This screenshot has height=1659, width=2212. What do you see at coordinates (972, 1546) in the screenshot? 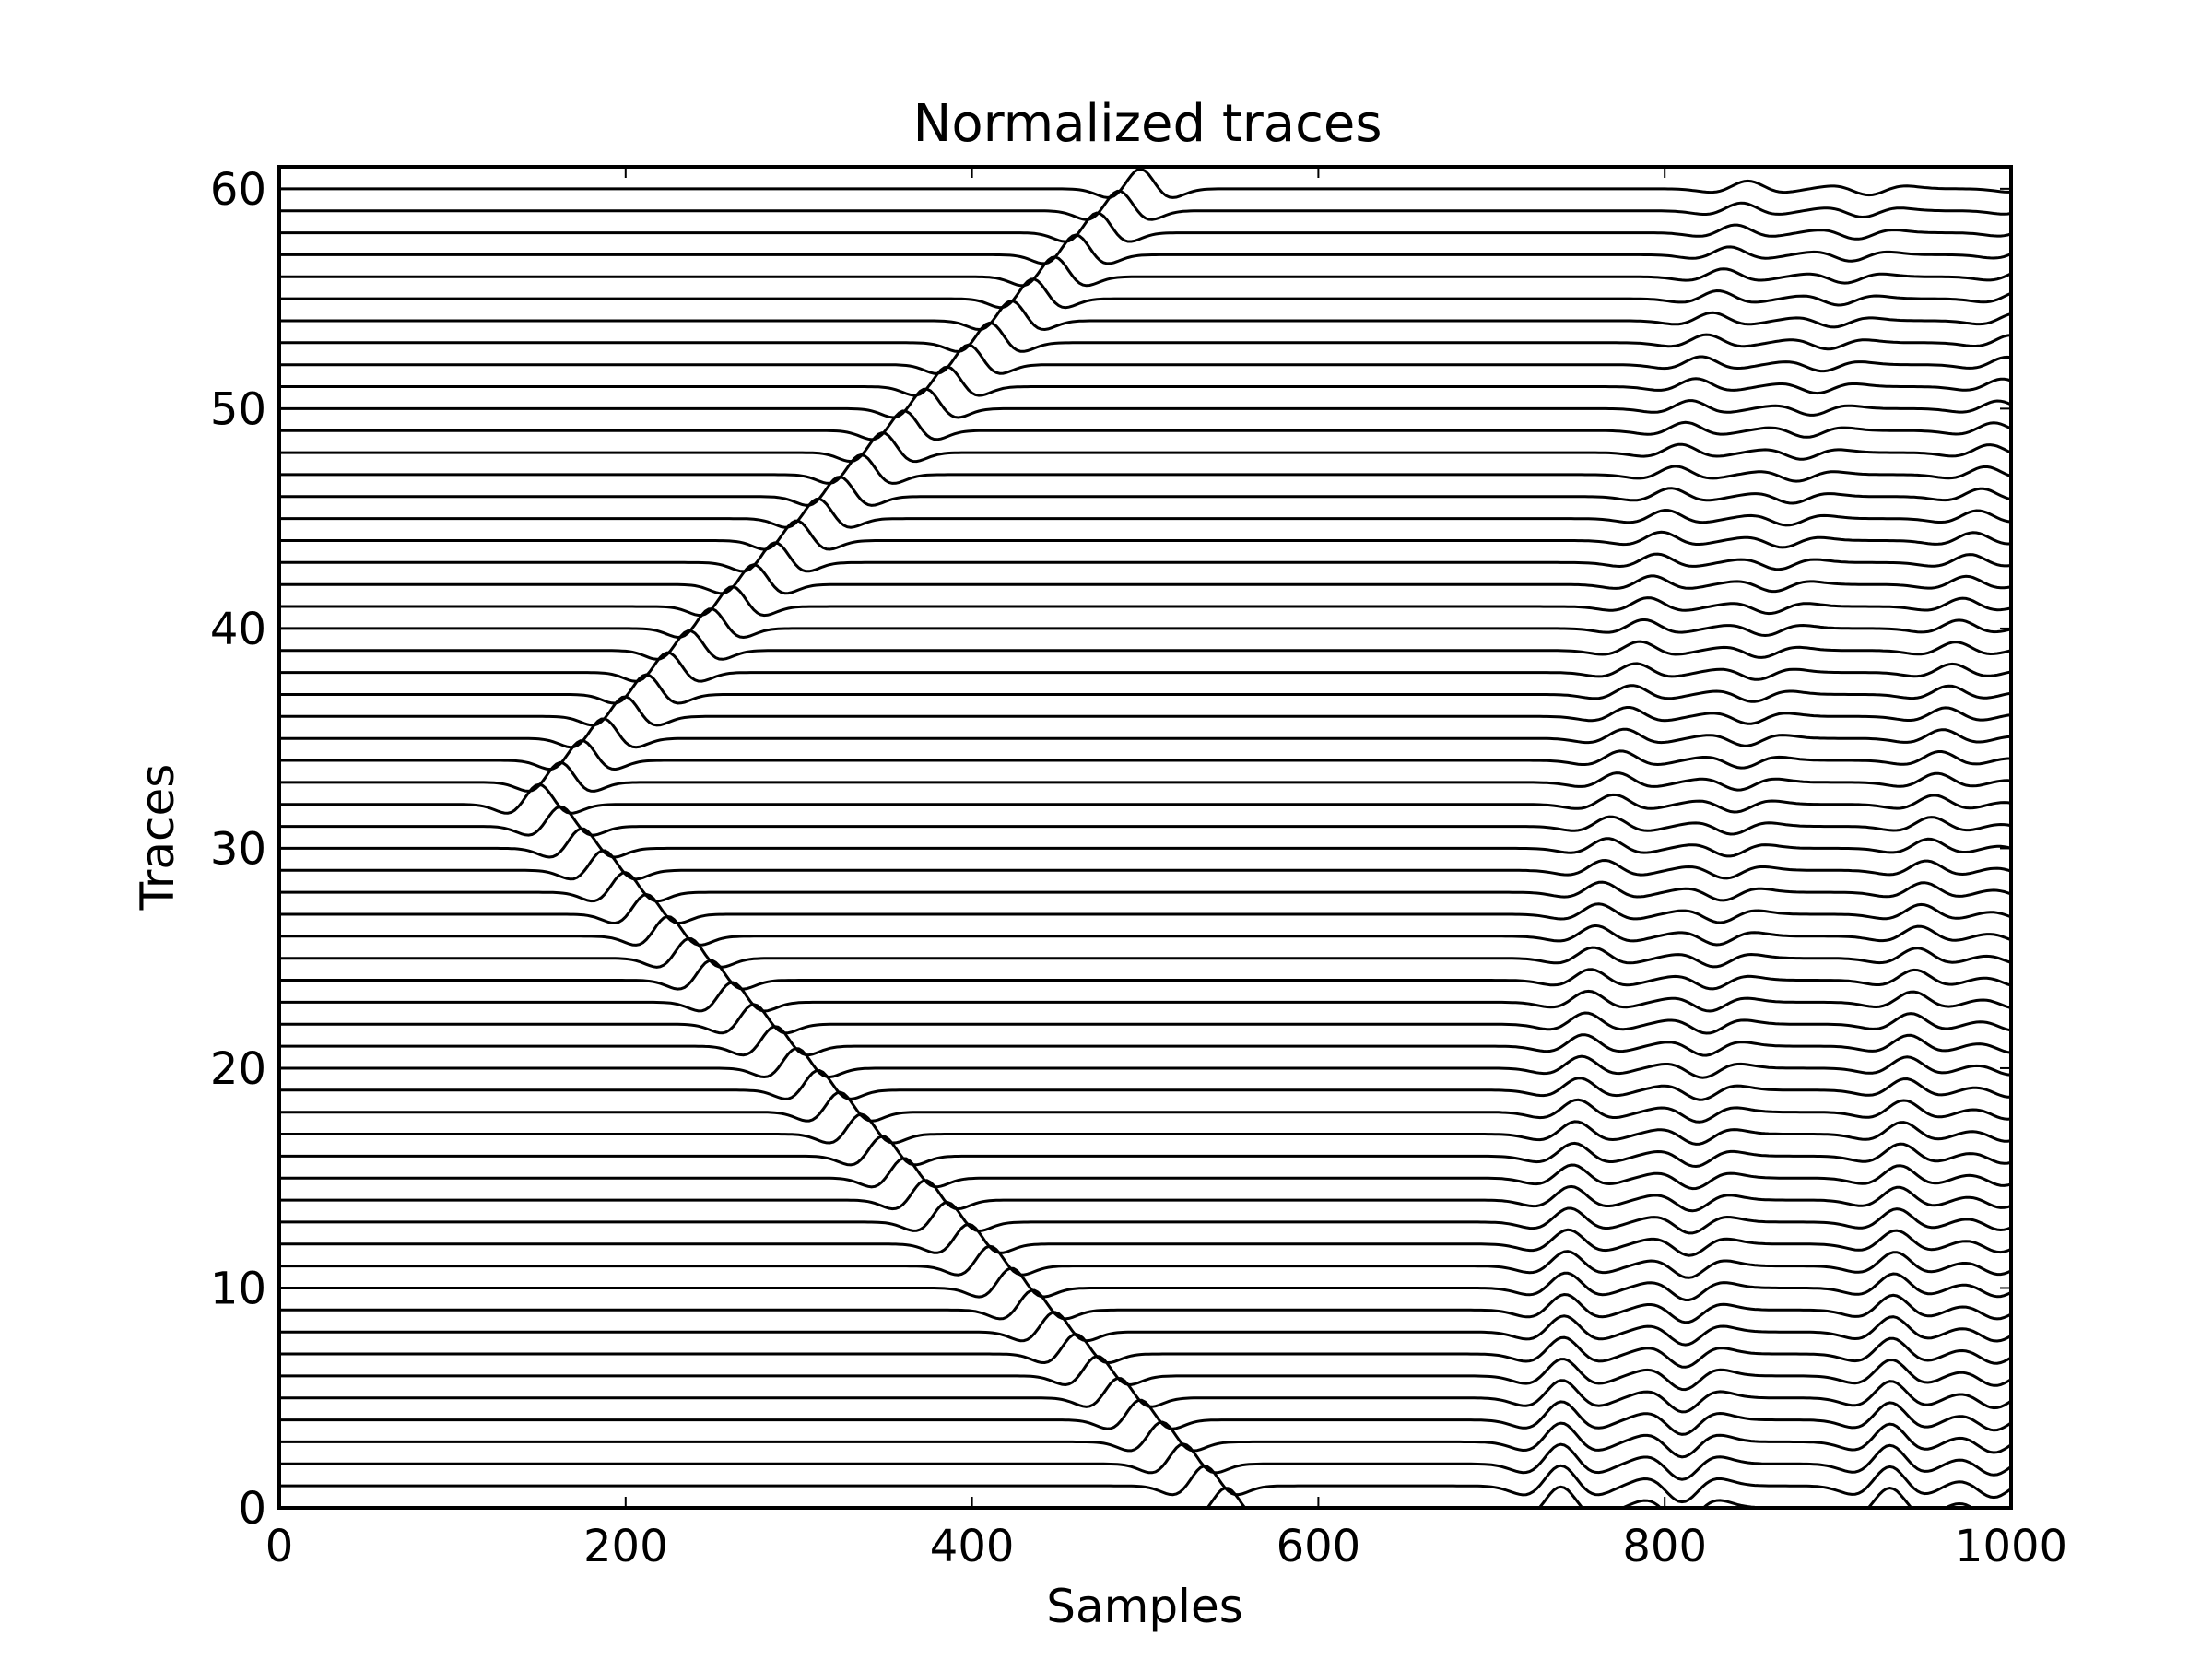
I see `x-tick-label-400: 400` at bounding box center [972, 1546].